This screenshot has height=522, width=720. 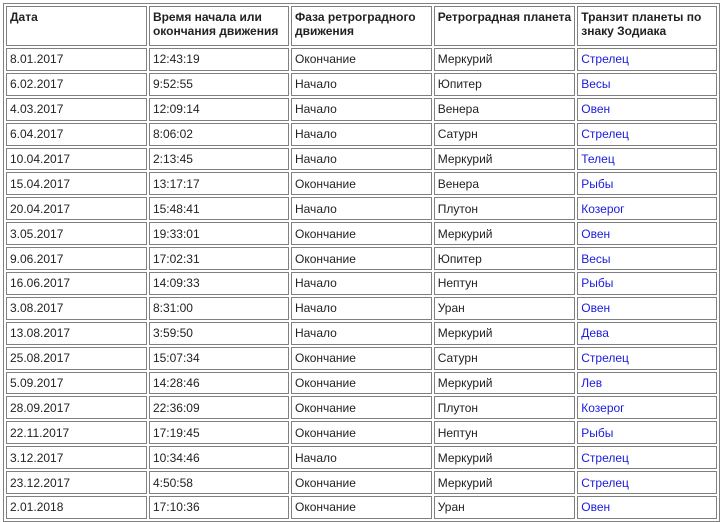 I want to click on table-row: 4.03.2017 12:09:14 Начало Венера Овен, so click(x=361, y=109).